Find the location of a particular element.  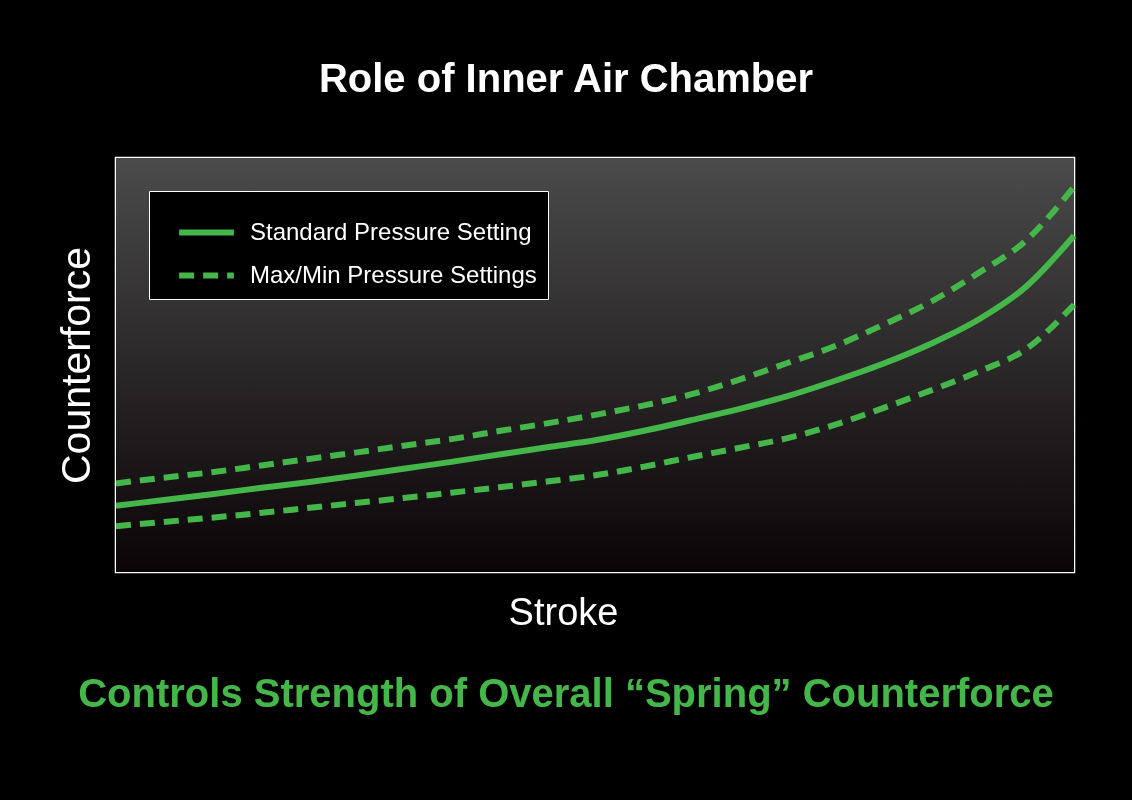

y-axis-title: Counterforce is located at coordinates (75, 365).